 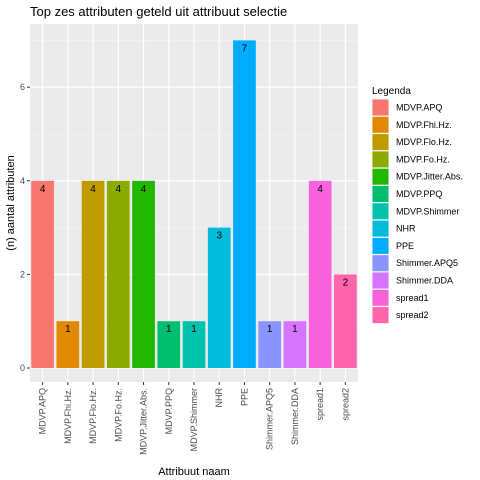 What do you see at coordinates (144, 421) in the screenshot?
I see `x-tick-label: MDVP.Jitter.Abs.` at bounding box center [144, 421].